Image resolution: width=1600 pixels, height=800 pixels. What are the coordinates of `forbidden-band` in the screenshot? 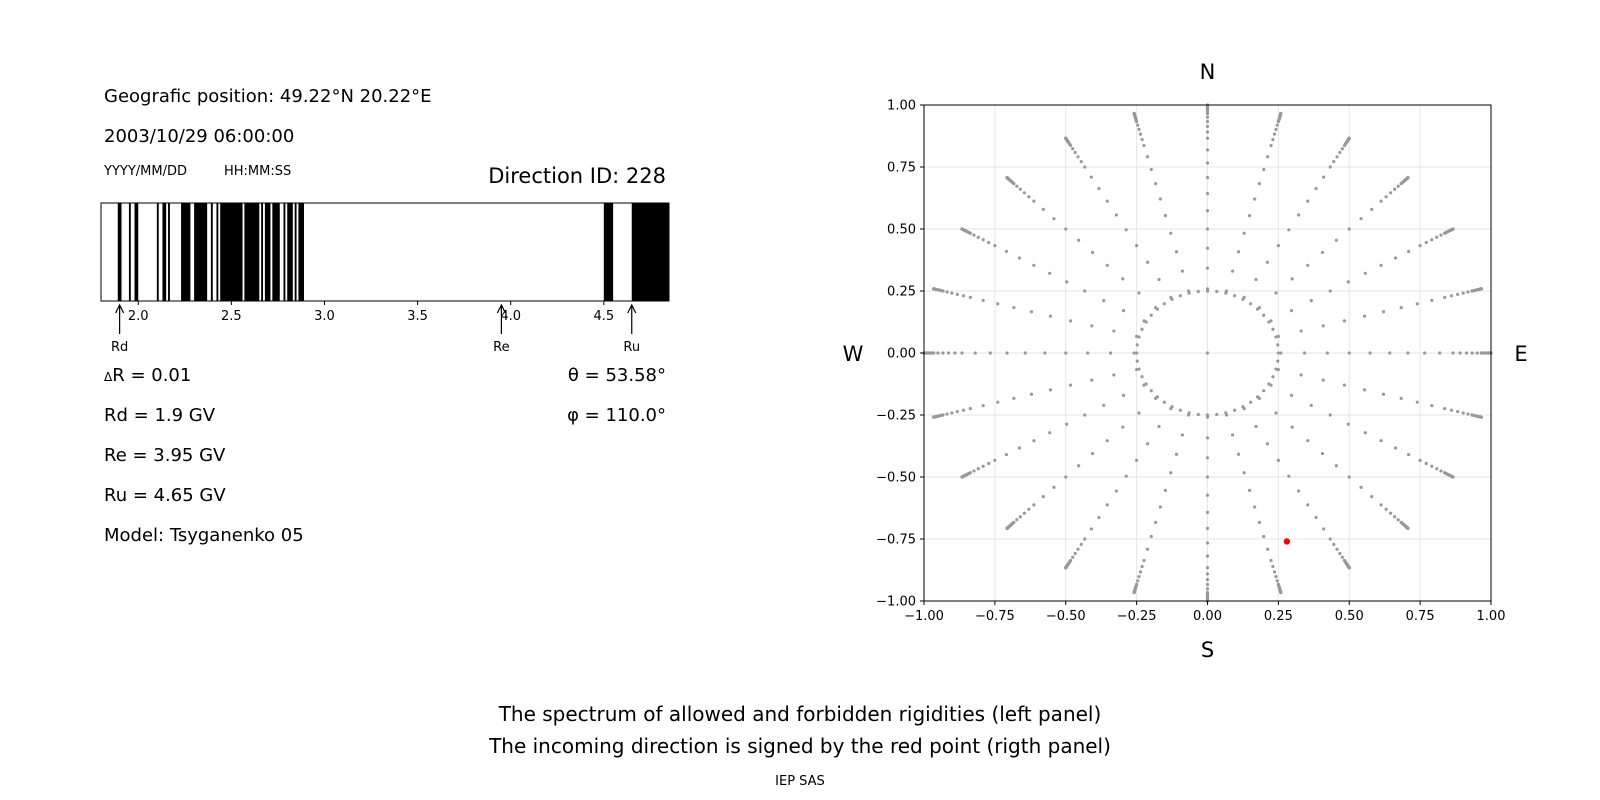 It's located at (650, 252).